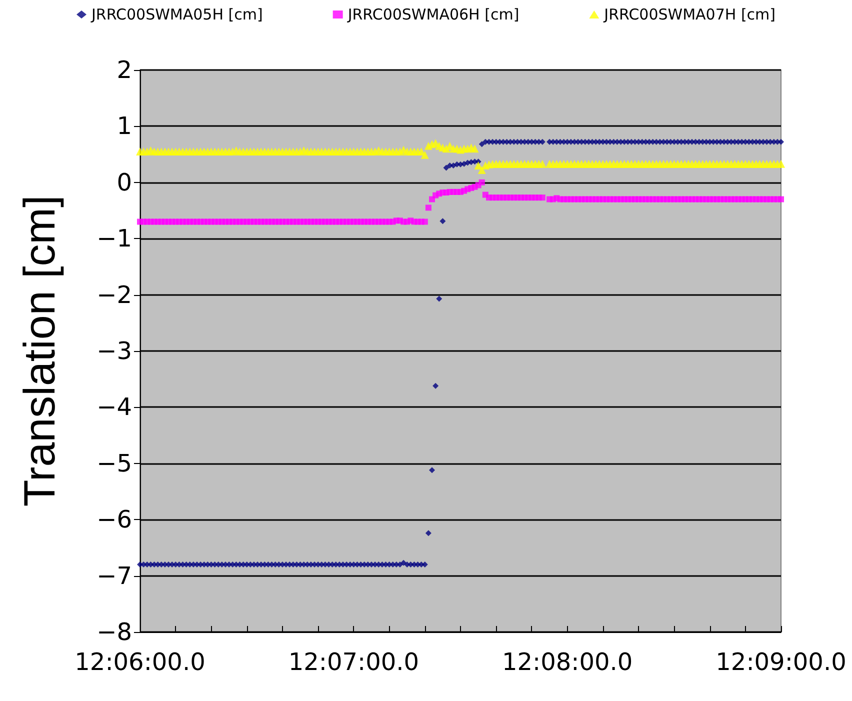 The height and width of the screenshot is (701, 852). I want to click on y-tick-label: −3, so click(114, 351).